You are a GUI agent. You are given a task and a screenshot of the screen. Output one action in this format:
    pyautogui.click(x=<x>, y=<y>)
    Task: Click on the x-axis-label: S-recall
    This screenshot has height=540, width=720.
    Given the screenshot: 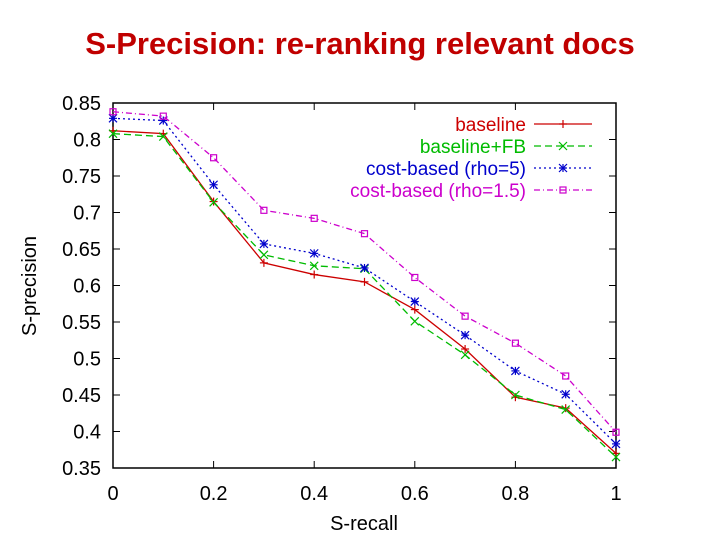 What is the action you would take?
    pyautogui.click(x=364, y=524)
    